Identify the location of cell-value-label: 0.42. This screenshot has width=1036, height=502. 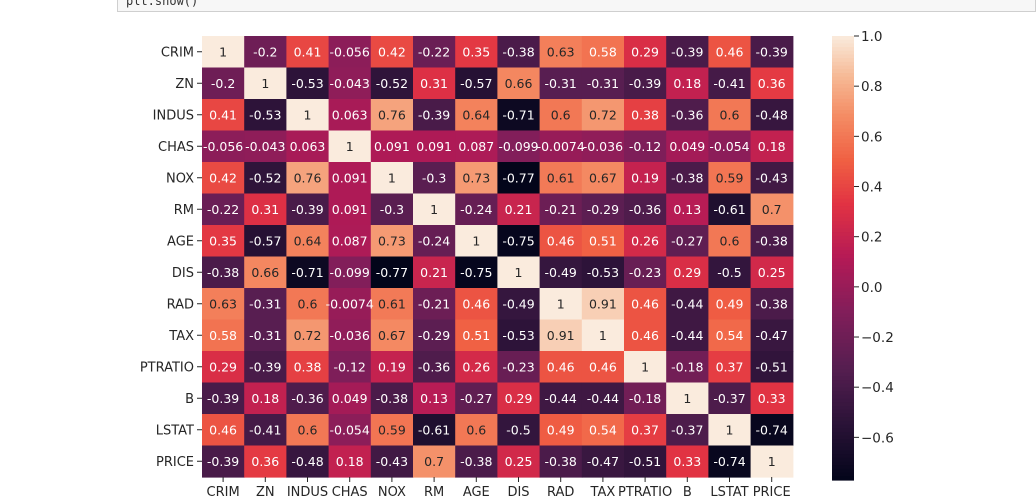
(392, 51).